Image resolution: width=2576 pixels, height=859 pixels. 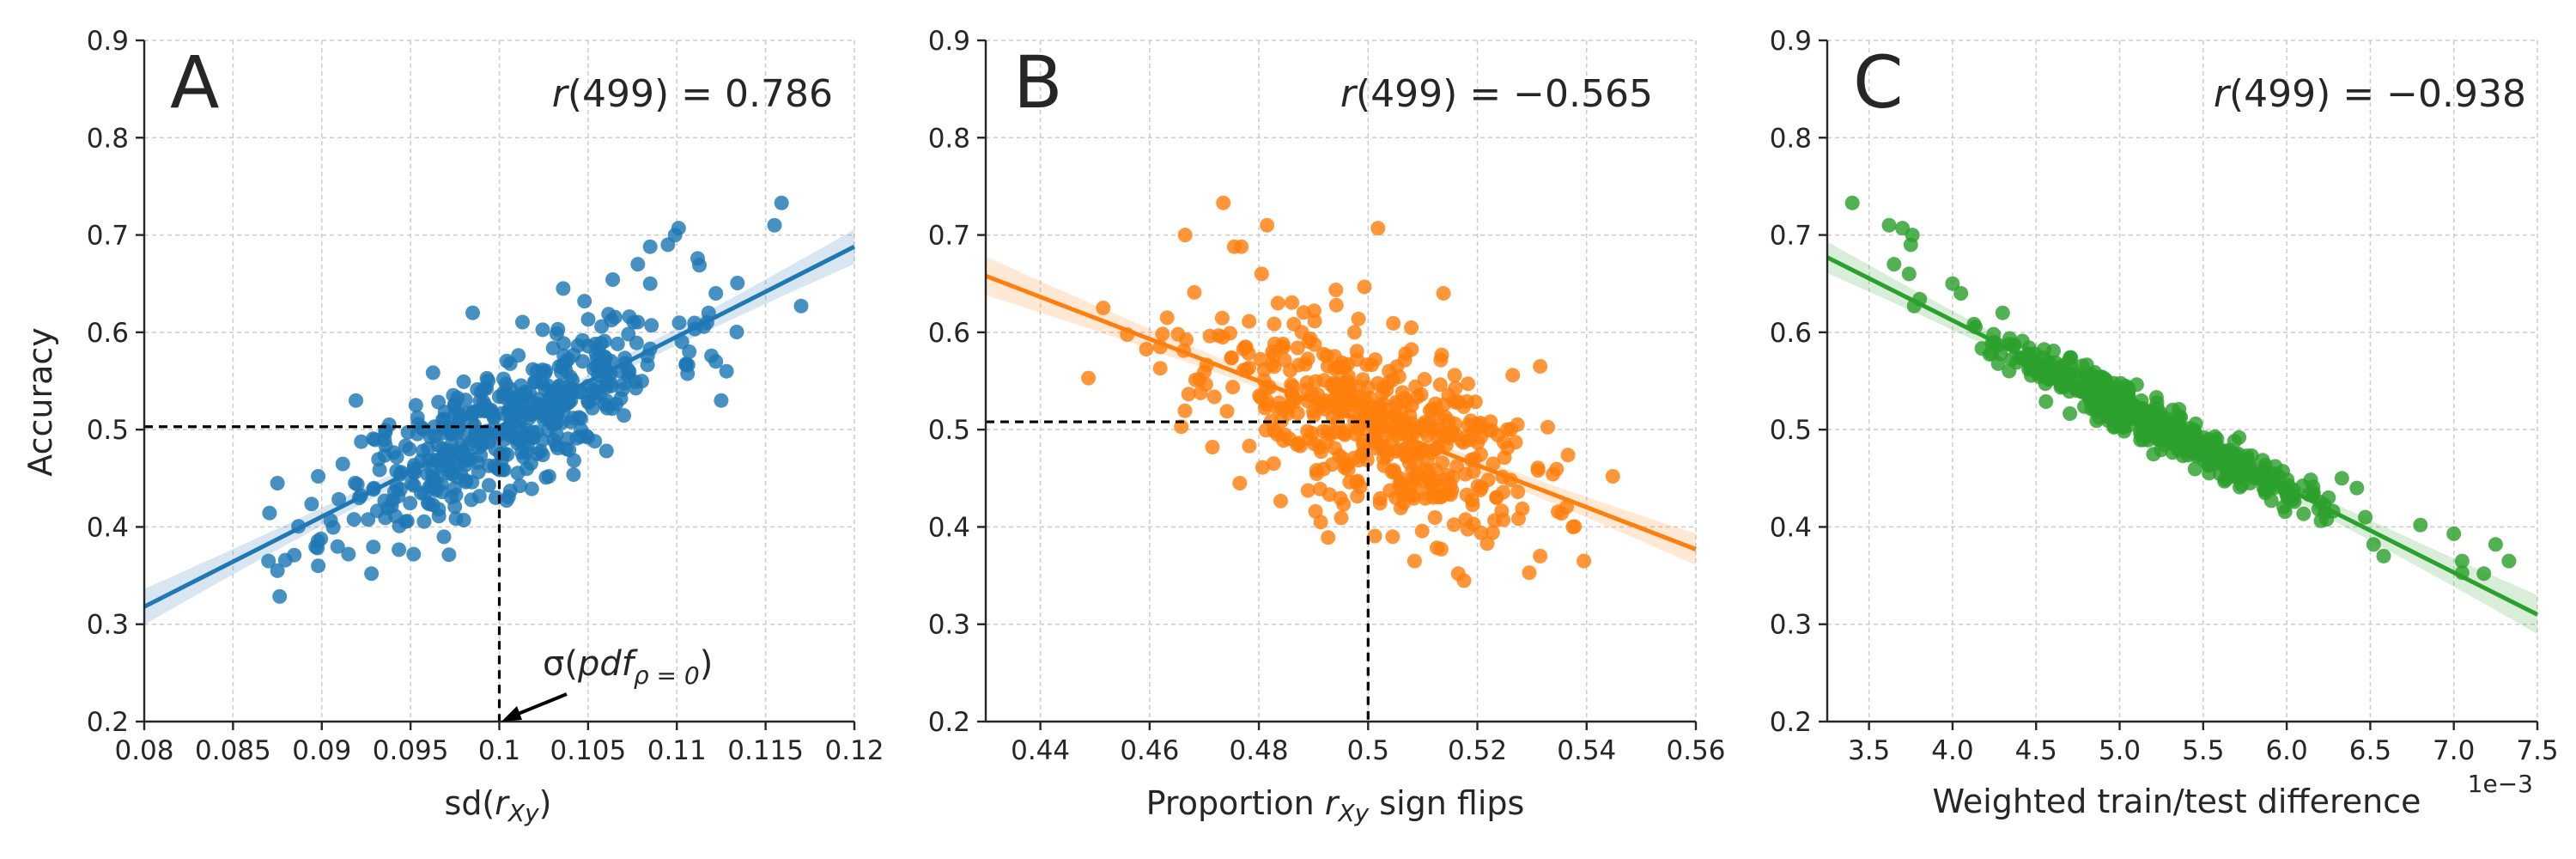 I want to click on x-tick-label: 0.09, so click(x=322, y=750).